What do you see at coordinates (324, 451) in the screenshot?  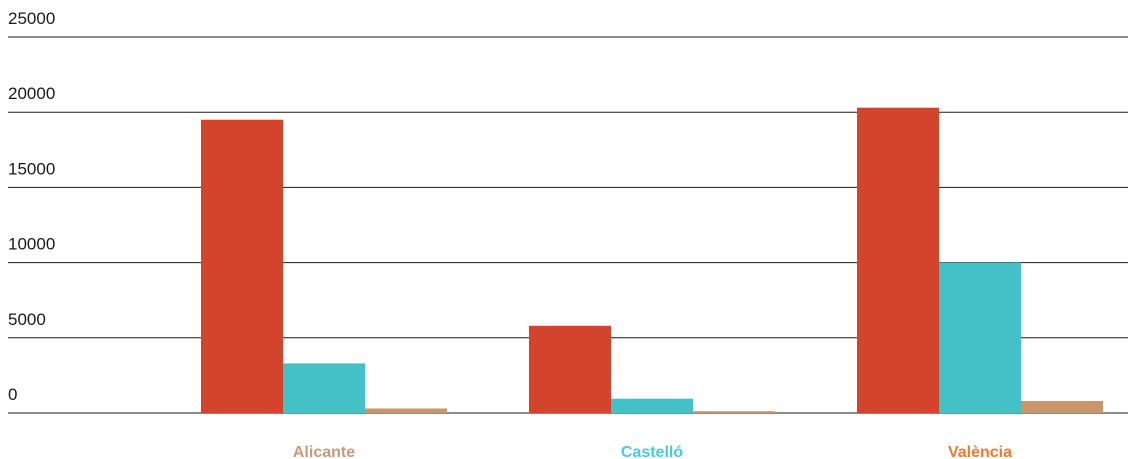 I see `x-tick-label: Alicante` at bounding box center [324, 451].